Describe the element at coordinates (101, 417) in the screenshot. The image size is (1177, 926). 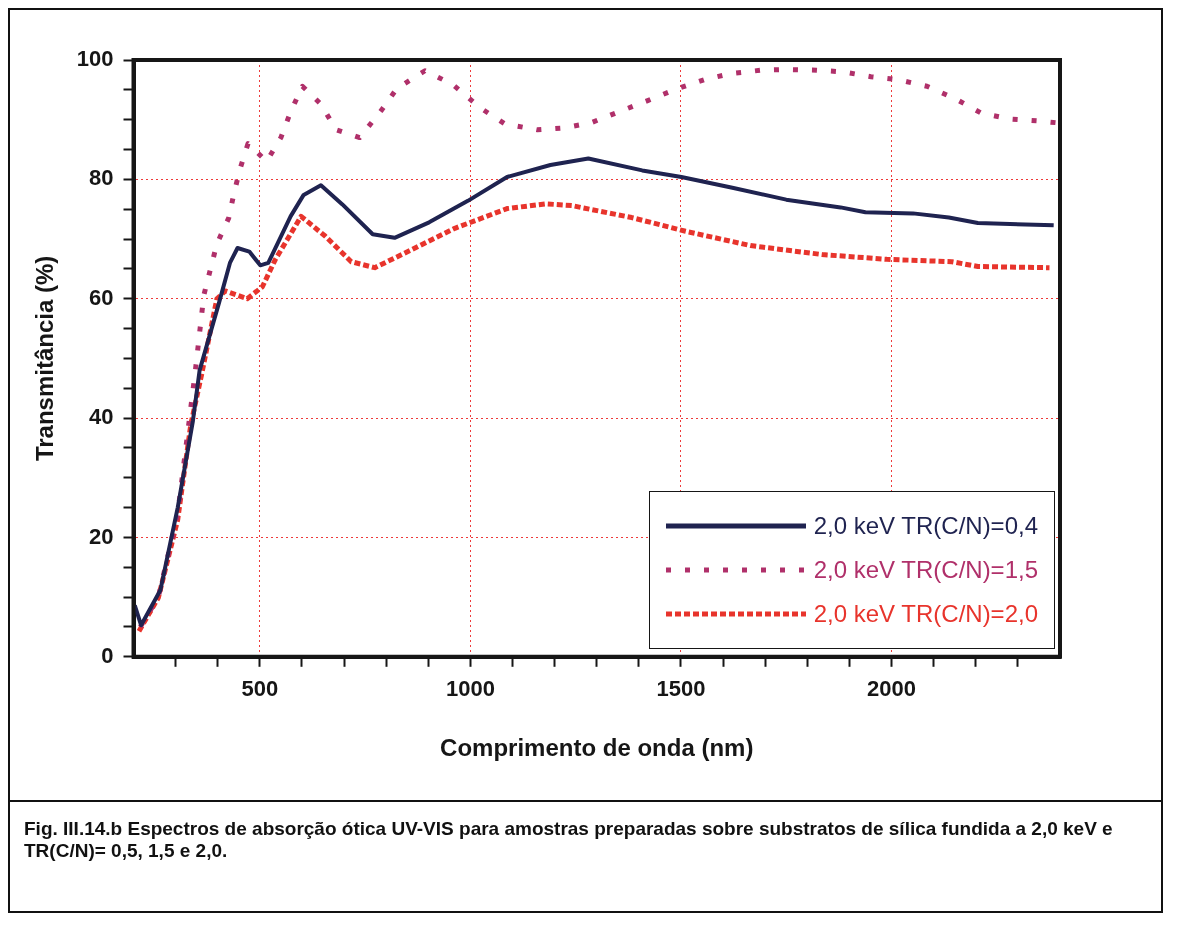
I see `y-tick-label: 40` at that location.